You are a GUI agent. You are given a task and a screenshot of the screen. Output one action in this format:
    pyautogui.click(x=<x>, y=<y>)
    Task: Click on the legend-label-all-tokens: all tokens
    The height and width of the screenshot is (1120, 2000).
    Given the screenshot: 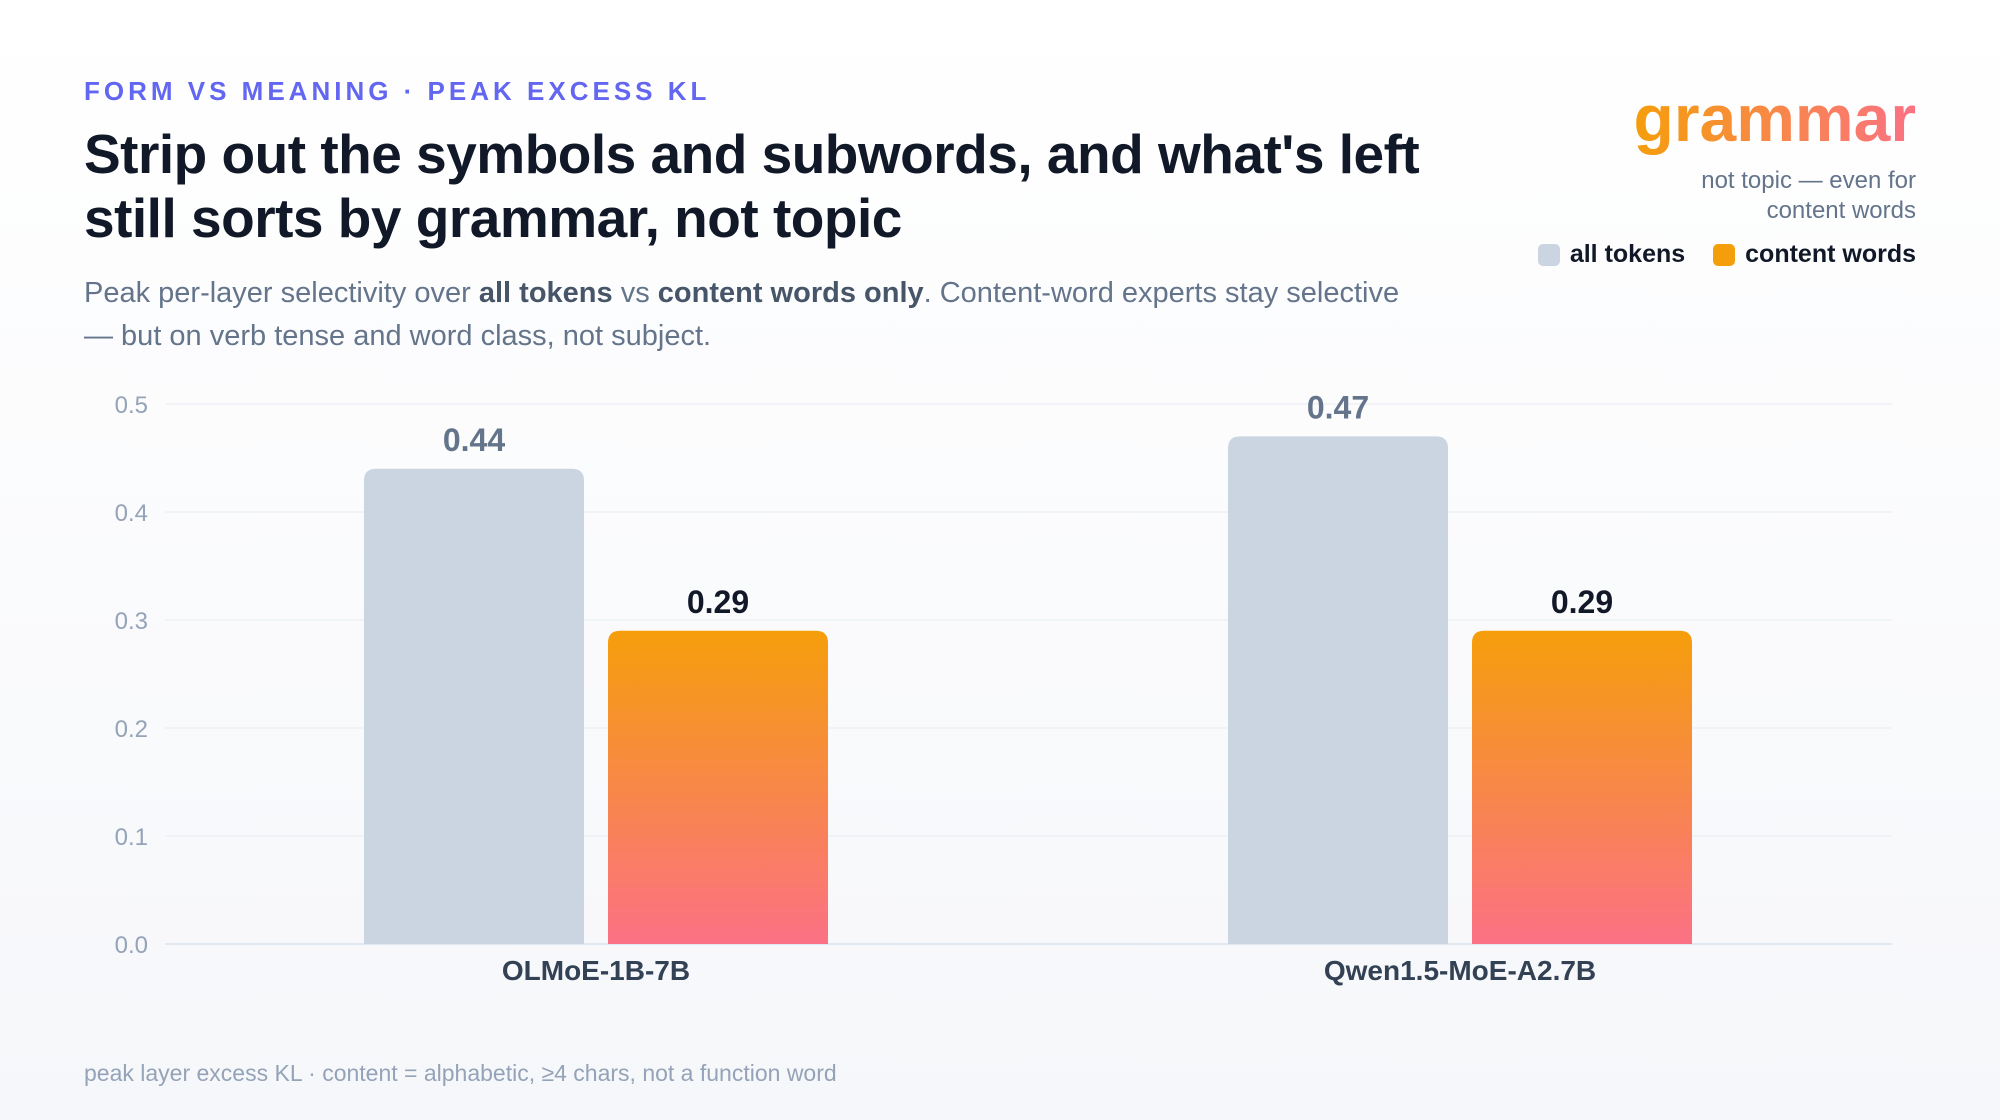 What is the action you would take?
    pyautogui.click(x=1627, y=254)
    